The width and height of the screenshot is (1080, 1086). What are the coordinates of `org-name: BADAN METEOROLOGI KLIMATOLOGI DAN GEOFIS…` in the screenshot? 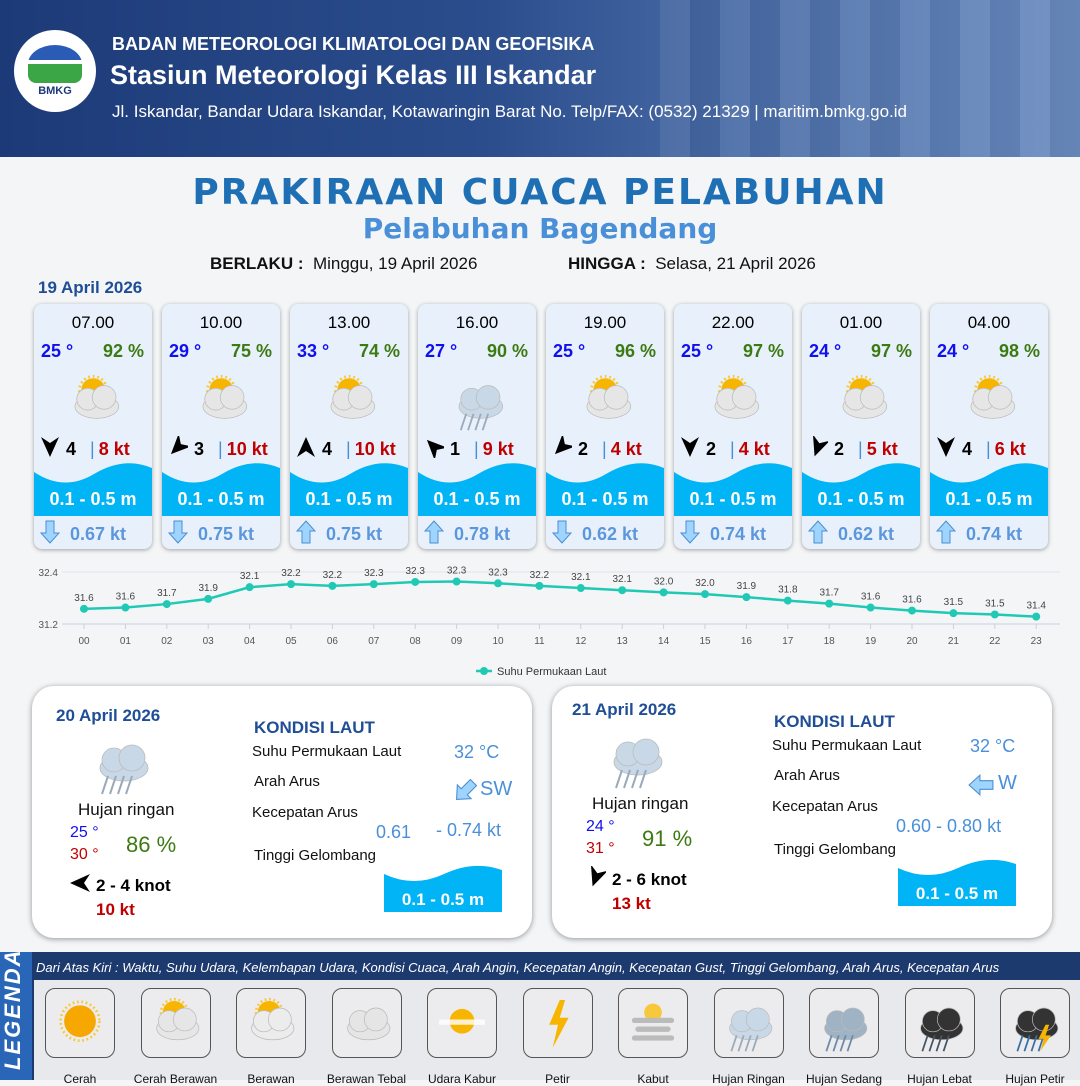 It's located at (353, 44).